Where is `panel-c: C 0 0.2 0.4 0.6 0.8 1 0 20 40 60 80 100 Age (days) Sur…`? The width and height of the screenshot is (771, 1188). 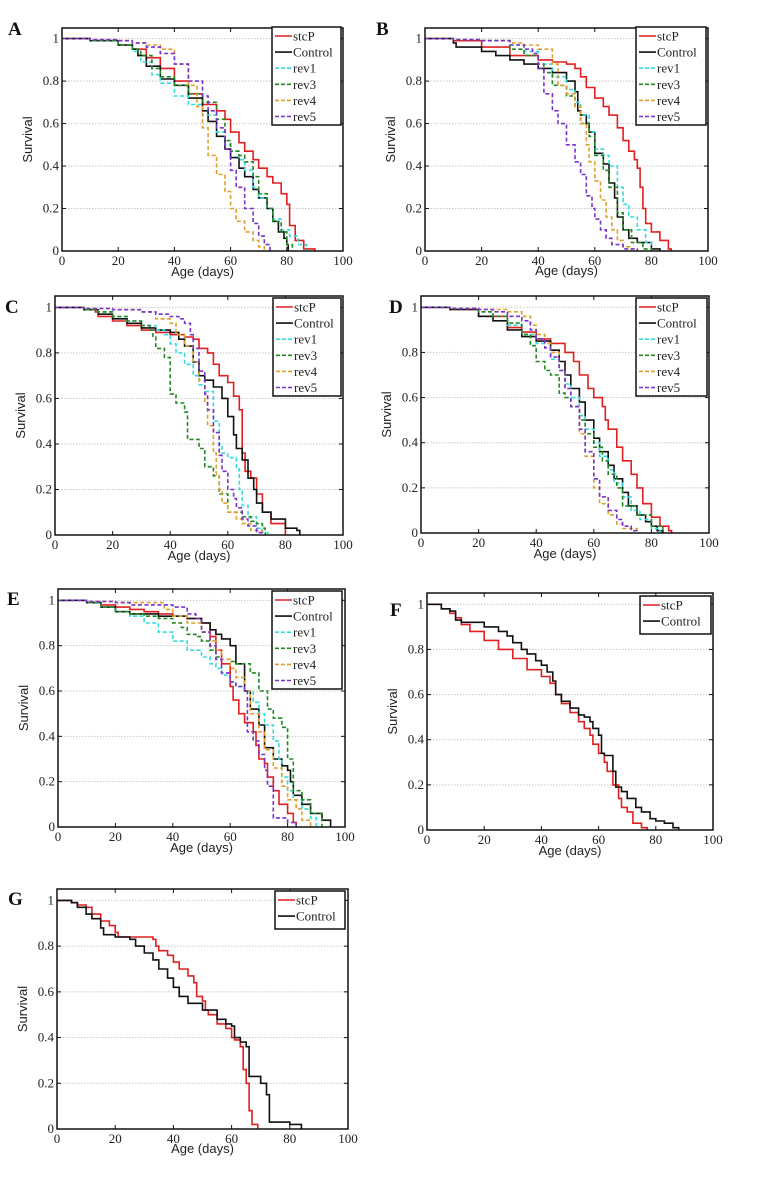 panel-c: C 0 0.2 0.4 0.6 0.8 1 0 20 40 60 80 100 Age (days) Sur… is located at coordinates (179, 429).